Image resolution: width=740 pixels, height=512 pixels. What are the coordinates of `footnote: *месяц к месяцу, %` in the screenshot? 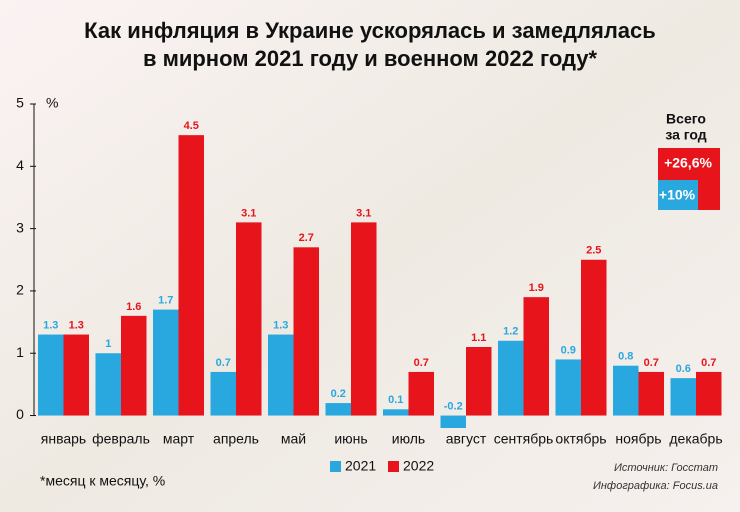 It's located at (102, 481).